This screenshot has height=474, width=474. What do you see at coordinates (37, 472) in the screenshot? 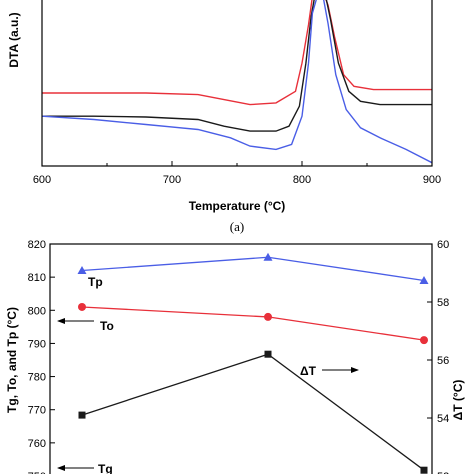
I see `y-tick-label-left: 750` at bounding box center [37, 472].